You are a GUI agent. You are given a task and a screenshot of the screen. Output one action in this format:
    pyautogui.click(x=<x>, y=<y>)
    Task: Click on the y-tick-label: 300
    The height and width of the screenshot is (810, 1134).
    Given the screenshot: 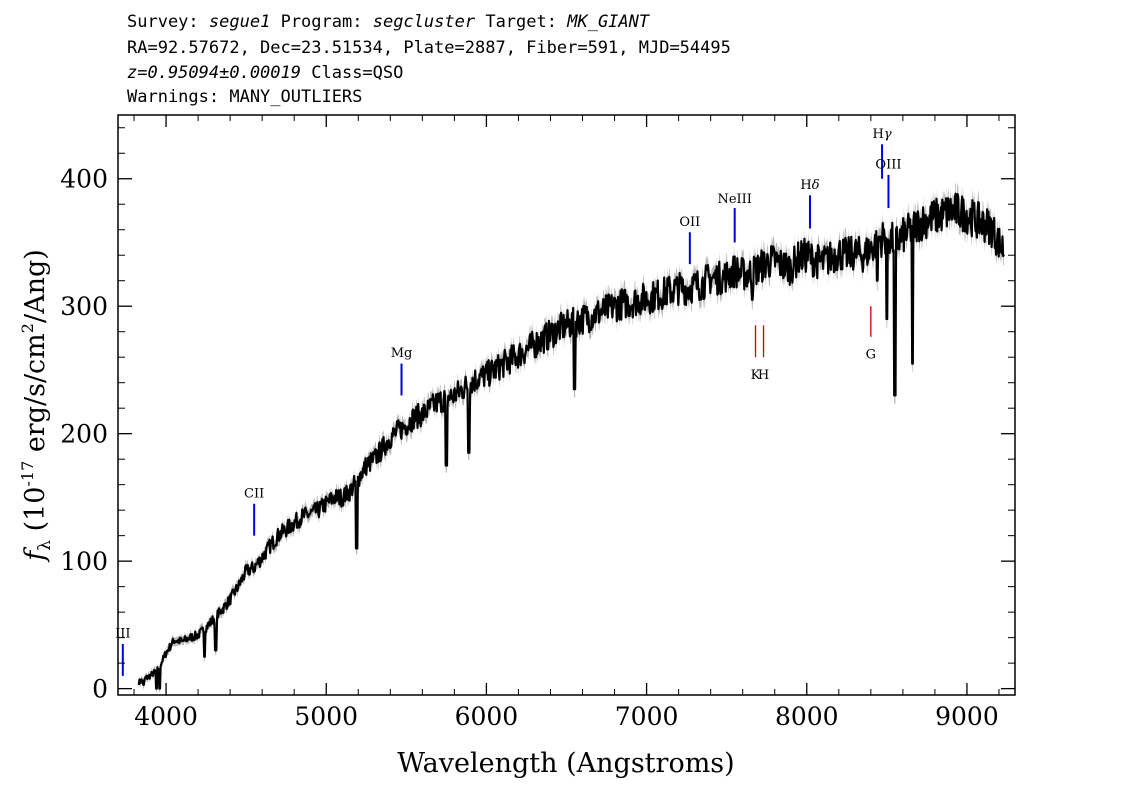 What is the action you would take?
    pyautogui.click(x=84, y=306)
    